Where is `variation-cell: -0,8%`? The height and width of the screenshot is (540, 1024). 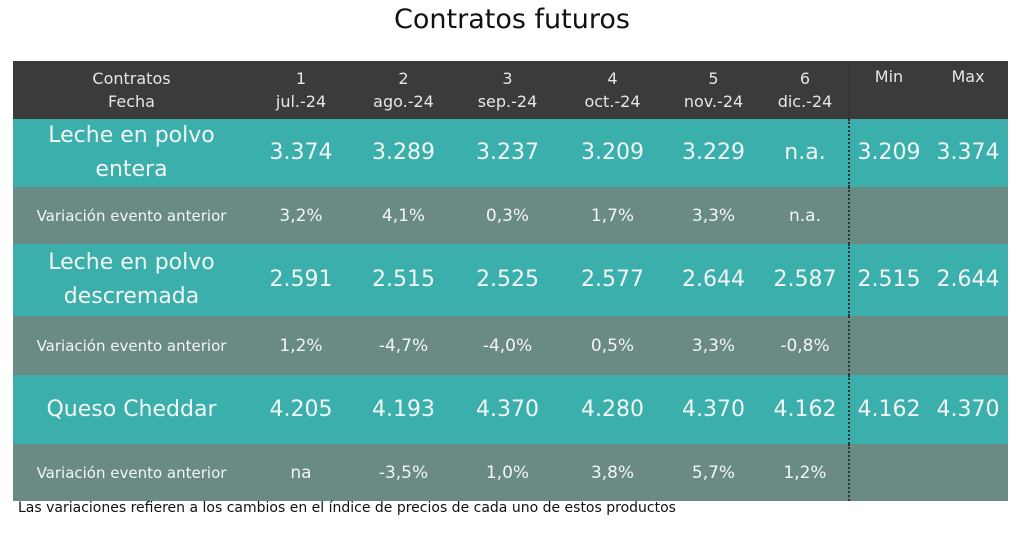
variation-cell: -0,8% is located at coordinates (805, 345).